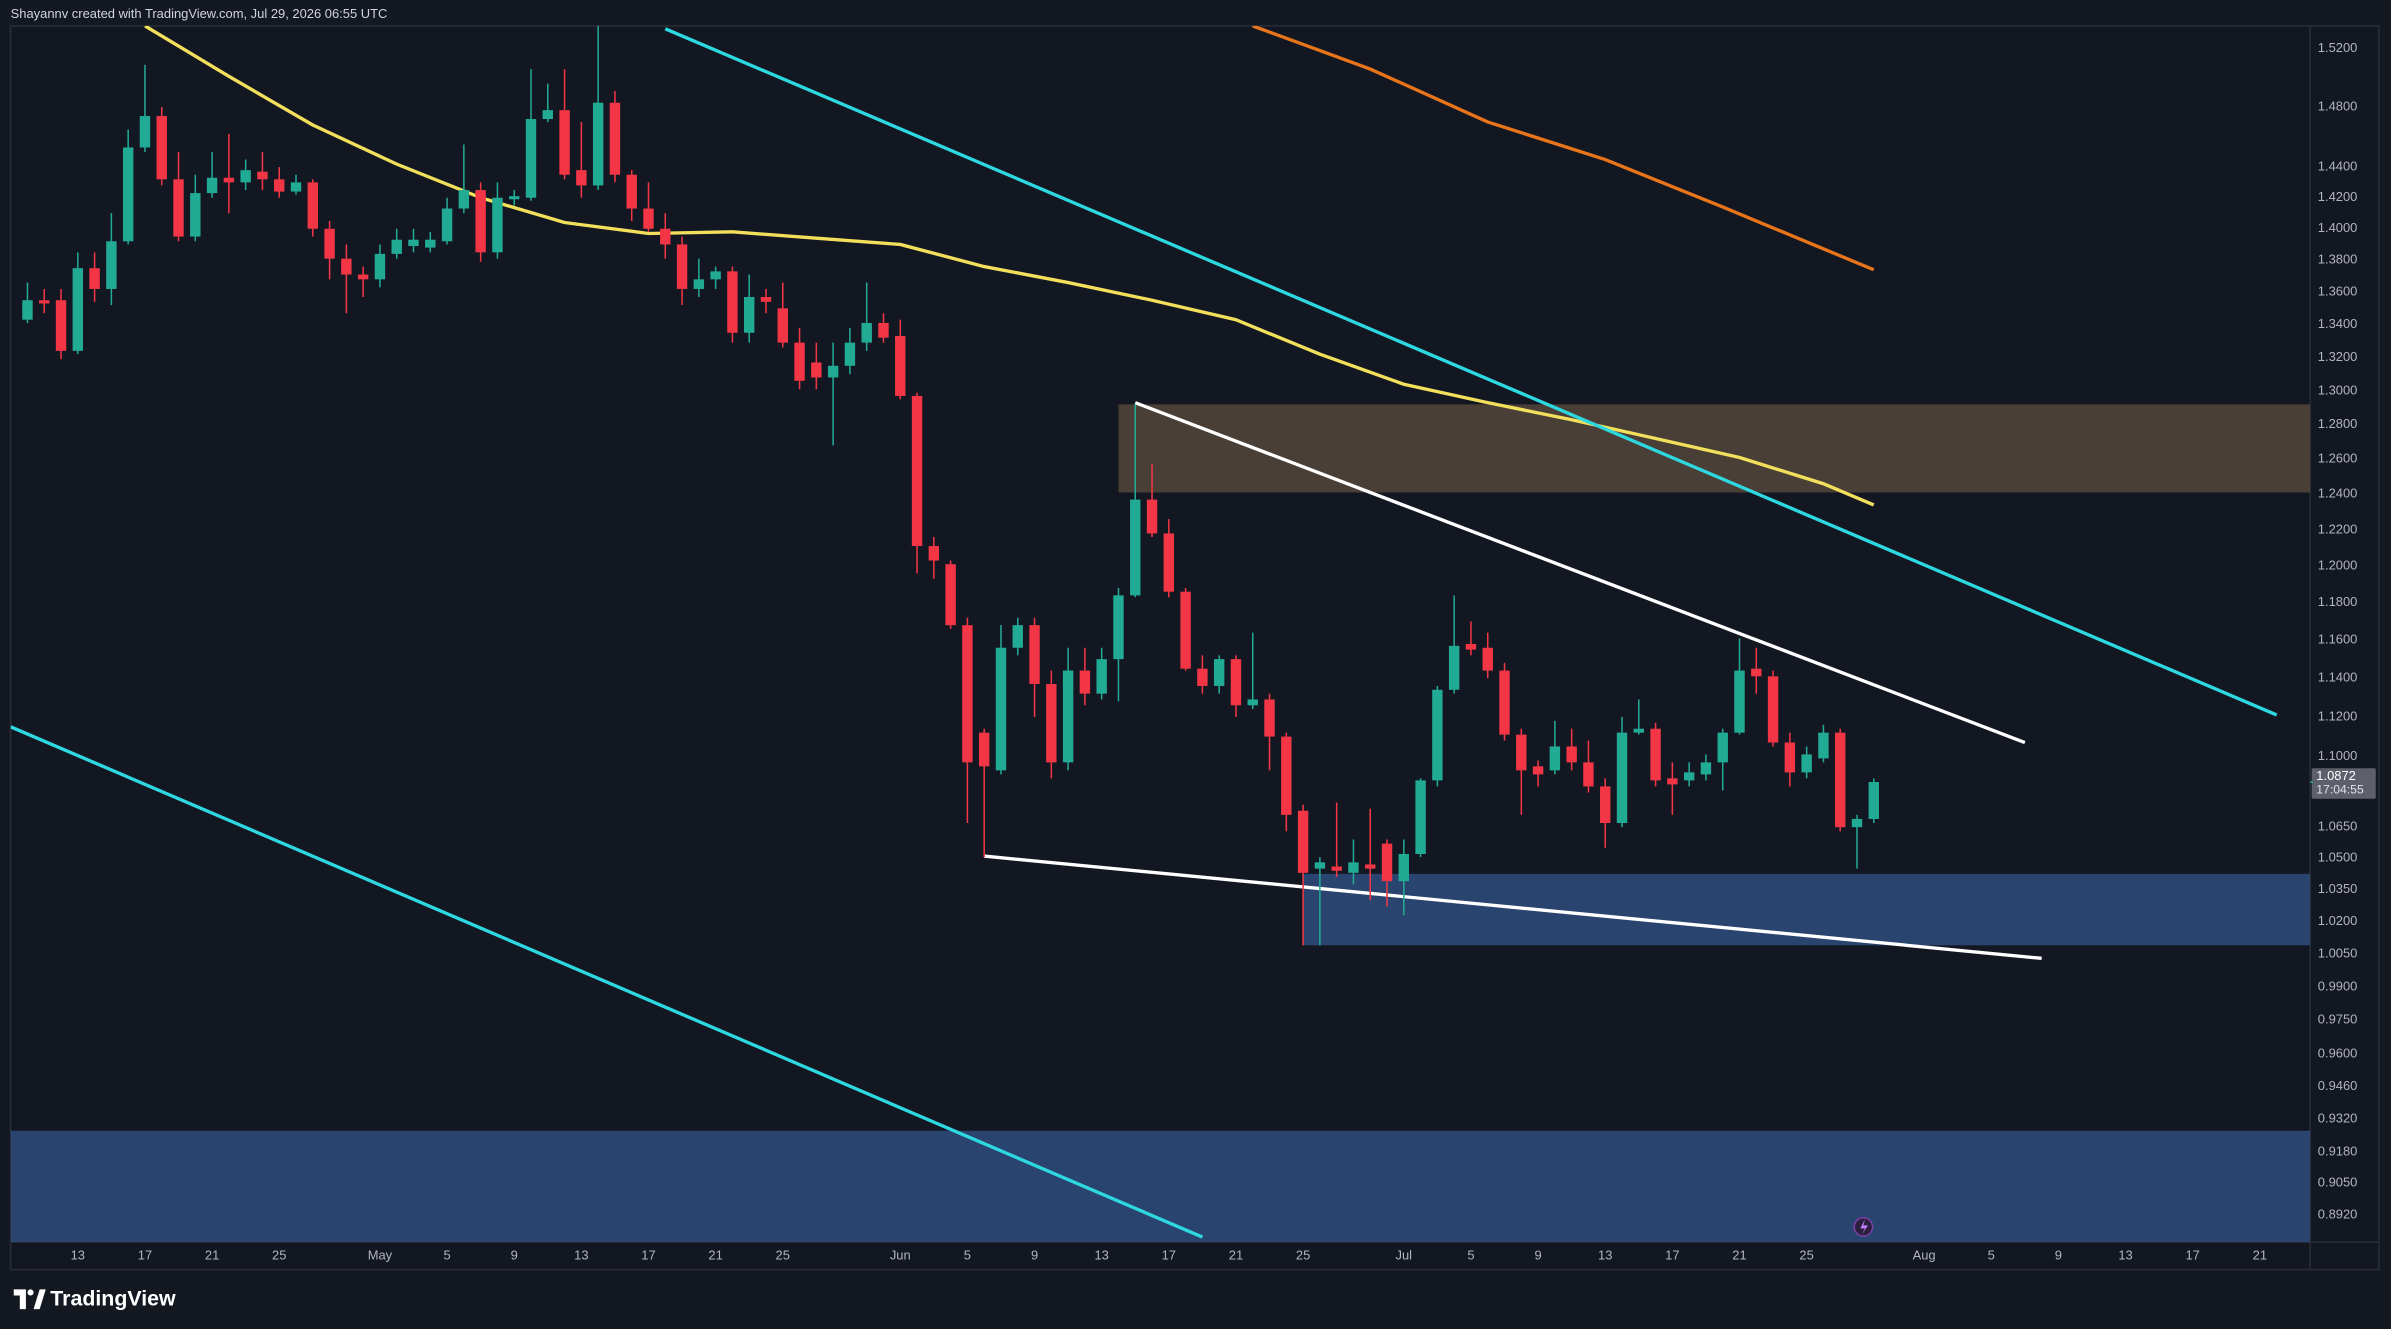  What do you see at coordinates (2338, 564) in the screenshot?
I see `y-tick-label: 1.2000` at bounding box center [2338, 564].